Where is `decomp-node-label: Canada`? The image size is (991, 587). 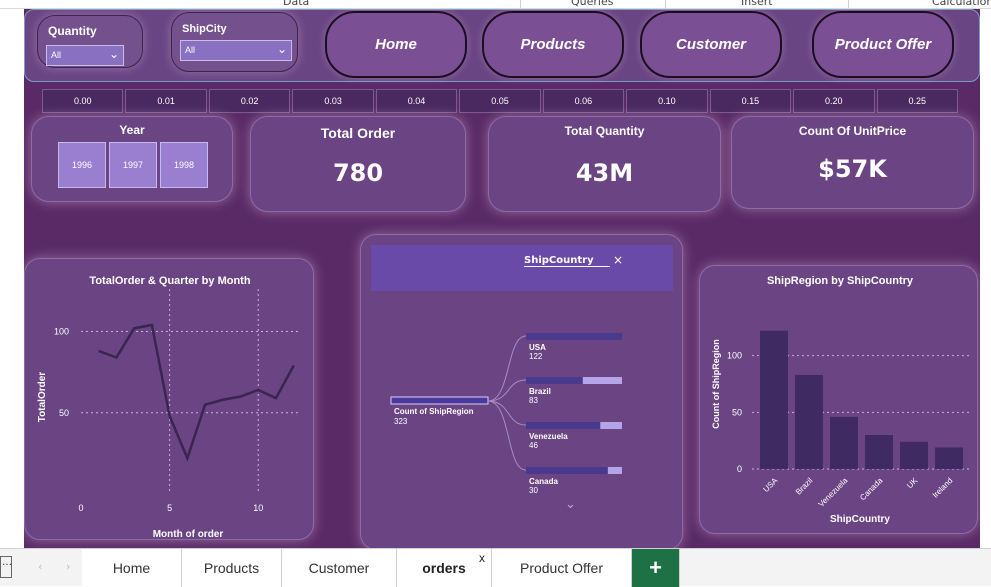
decomp-node-label: Canada is located at coordinates (543, 481).